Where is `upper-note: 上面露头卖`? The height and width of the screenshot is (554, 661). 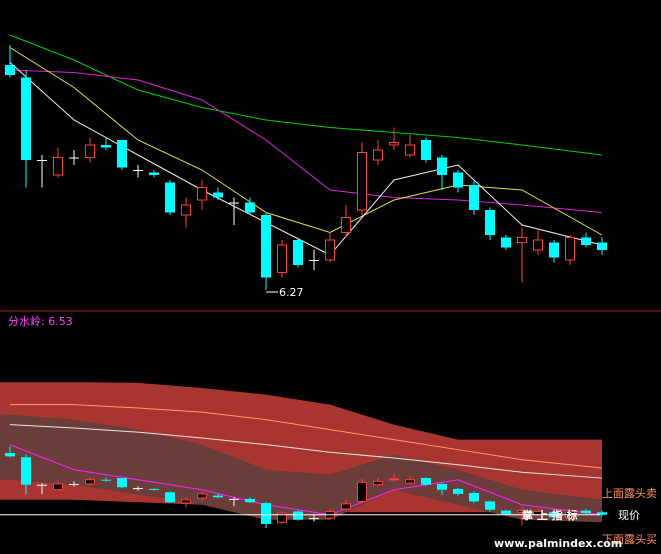 upper-note: 上面露头卖 is located at coordinates (629, 493).